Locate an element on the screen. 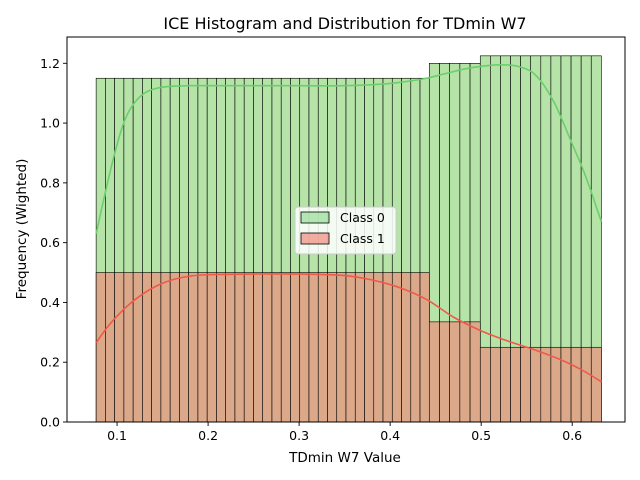 The height and width of the screenshot is (480, 640). y-axis: 0.0 0.2 0.4 0.6 0.8 1.0 1.2 is located at coordinates (53, 243).